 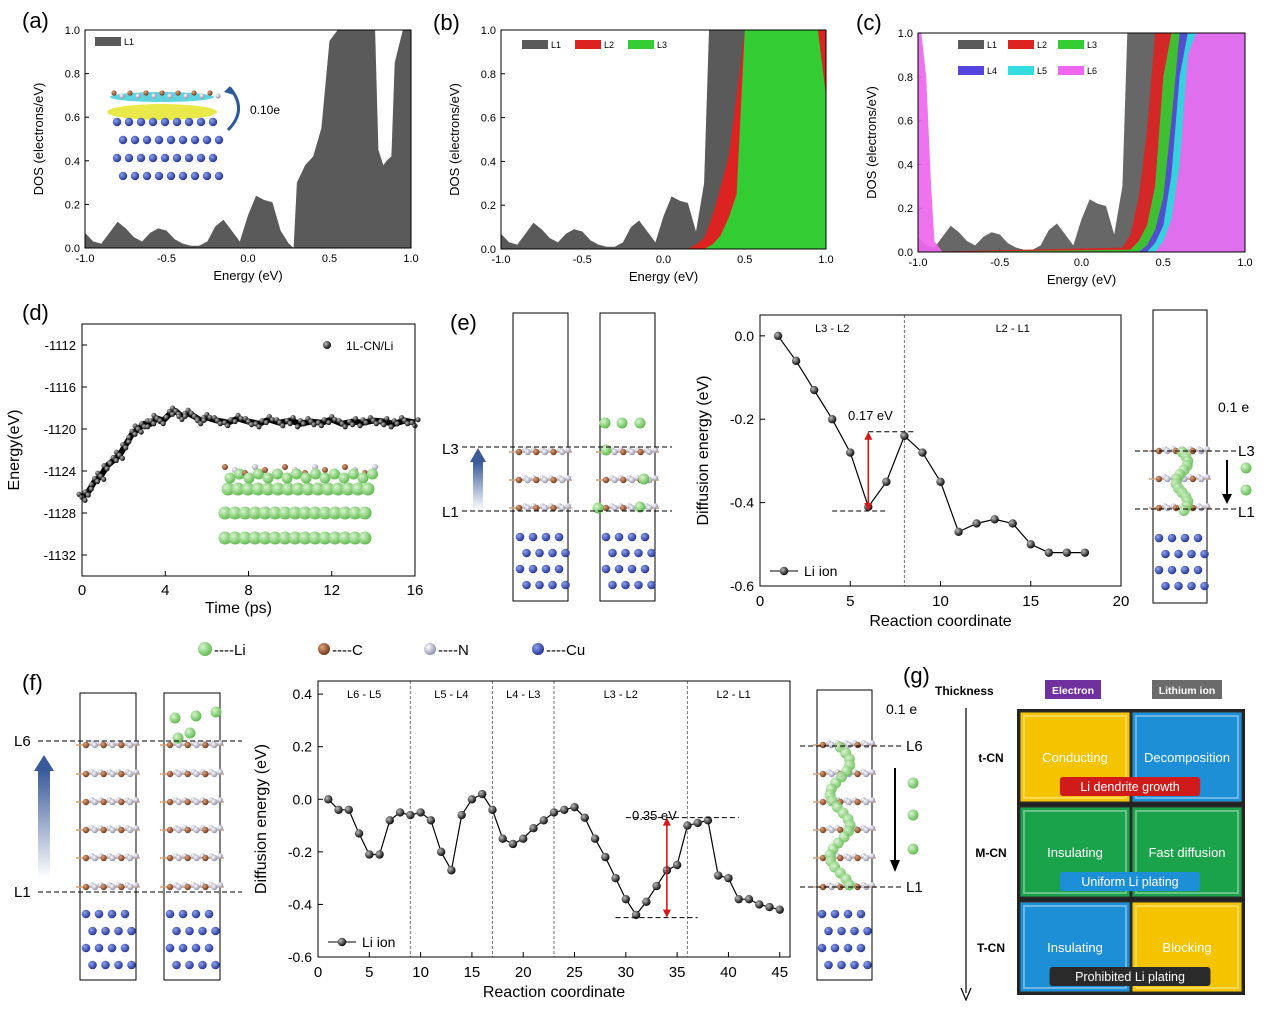 What do you see at coordinates (1075, 852) in the screenshot?
I see `cell-bevel` at bounding box center [1075, 852].